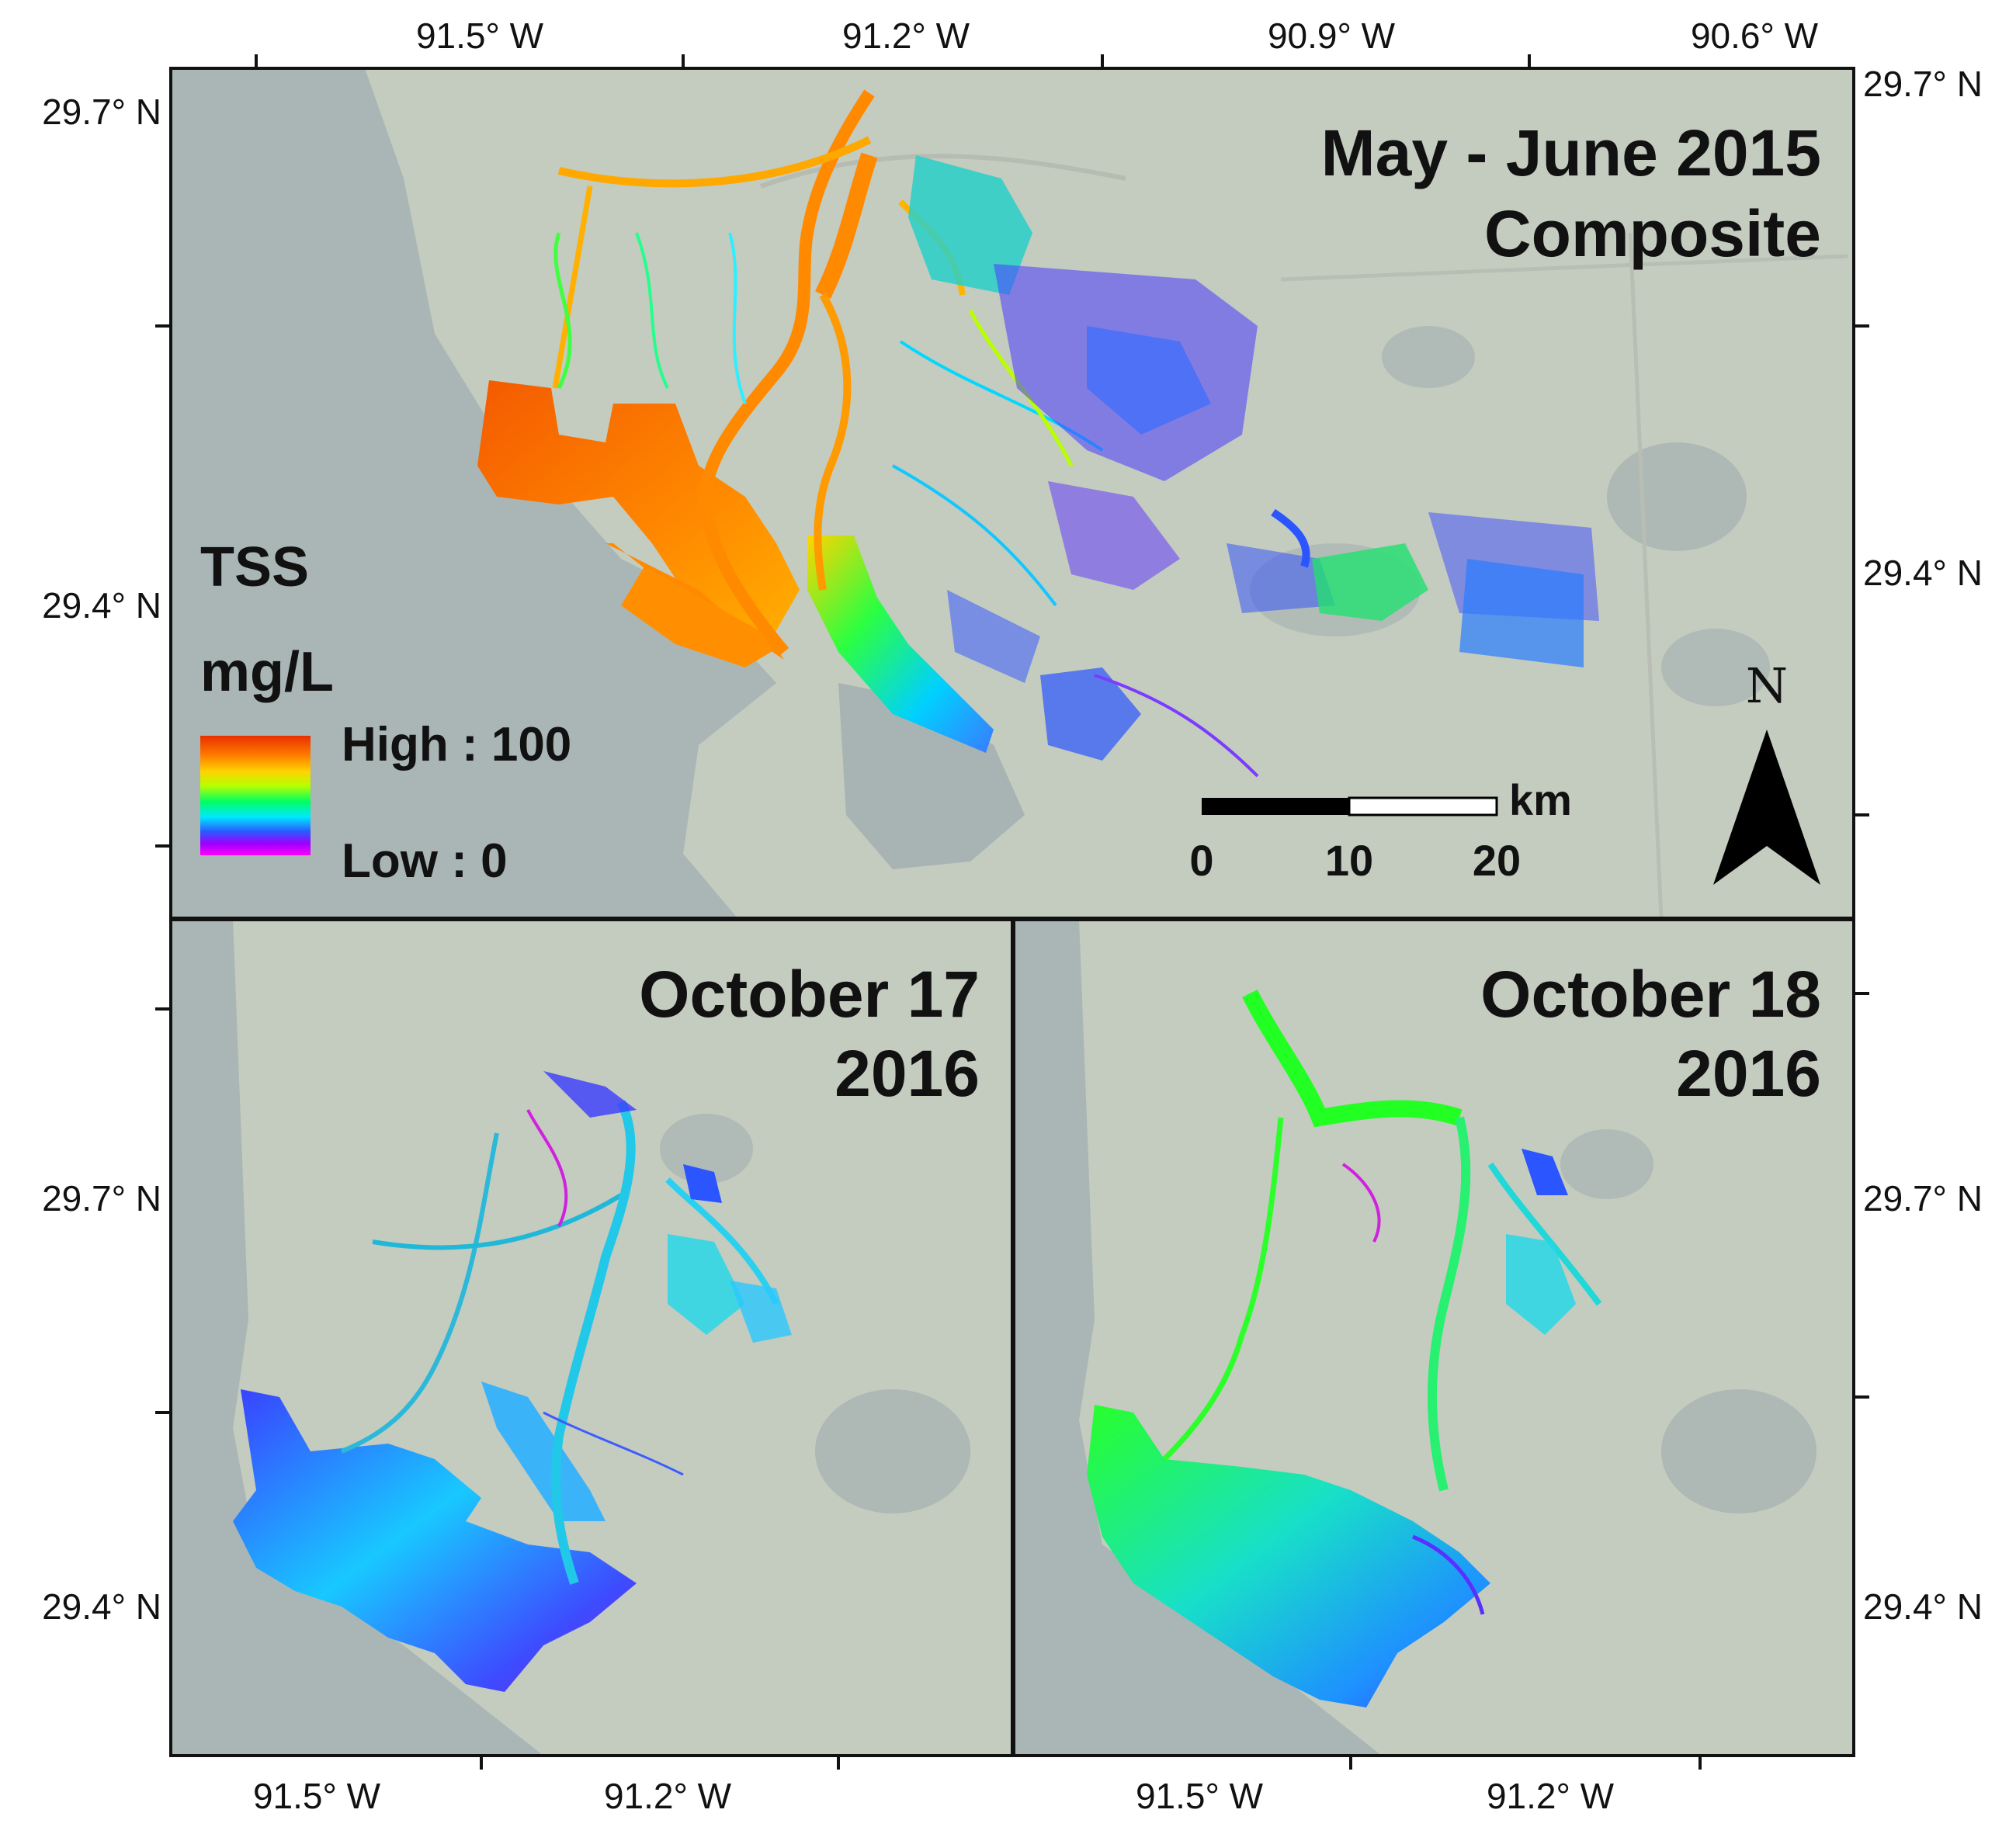  I want to click on tss-legend: TSS mg/L High : 100 Low : 0, so click(385, 712).